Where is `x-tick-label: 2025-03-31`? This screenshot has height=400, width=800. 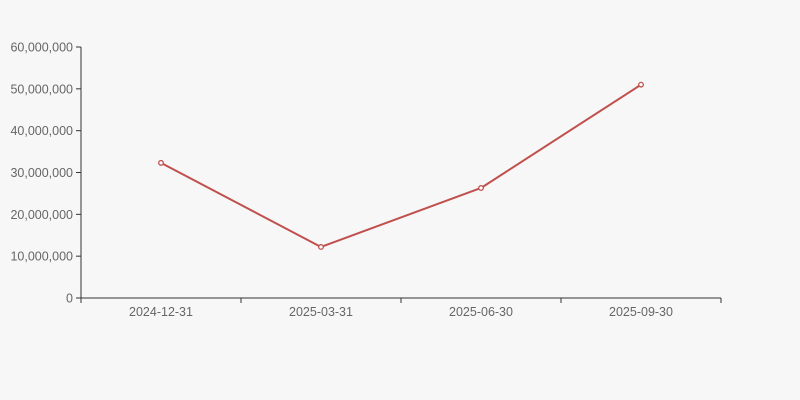
x-tick-label: 2025-03-31 is located at coordinates (321, 312).